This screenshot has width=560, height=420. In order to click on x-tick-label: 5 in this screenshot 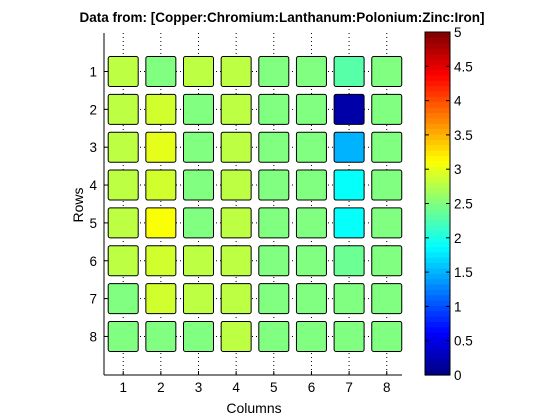, I will do `click(274, 387)`.